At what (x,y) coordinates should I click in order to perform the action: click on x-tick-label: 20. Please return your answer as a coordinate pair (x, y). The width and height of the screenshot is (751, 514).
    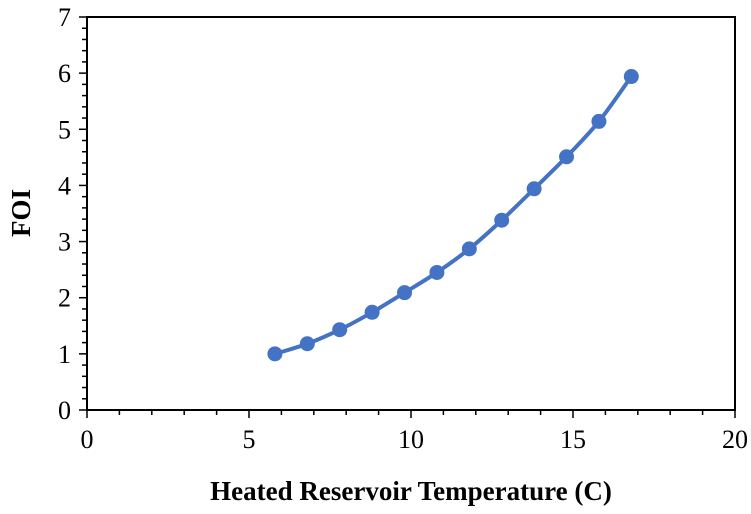
    Looking at the image, I should click on (735, 439).